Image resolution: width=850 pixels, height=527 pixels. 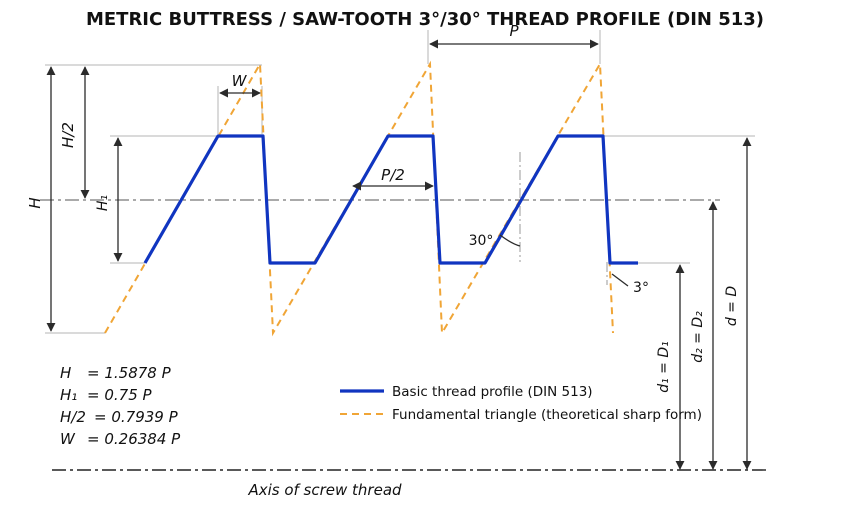 What do you see at coordinates (134, 439) in the screenshot?
I see `formula-W-rhs: = 0.26384 P` at bounding box center [134, 439].